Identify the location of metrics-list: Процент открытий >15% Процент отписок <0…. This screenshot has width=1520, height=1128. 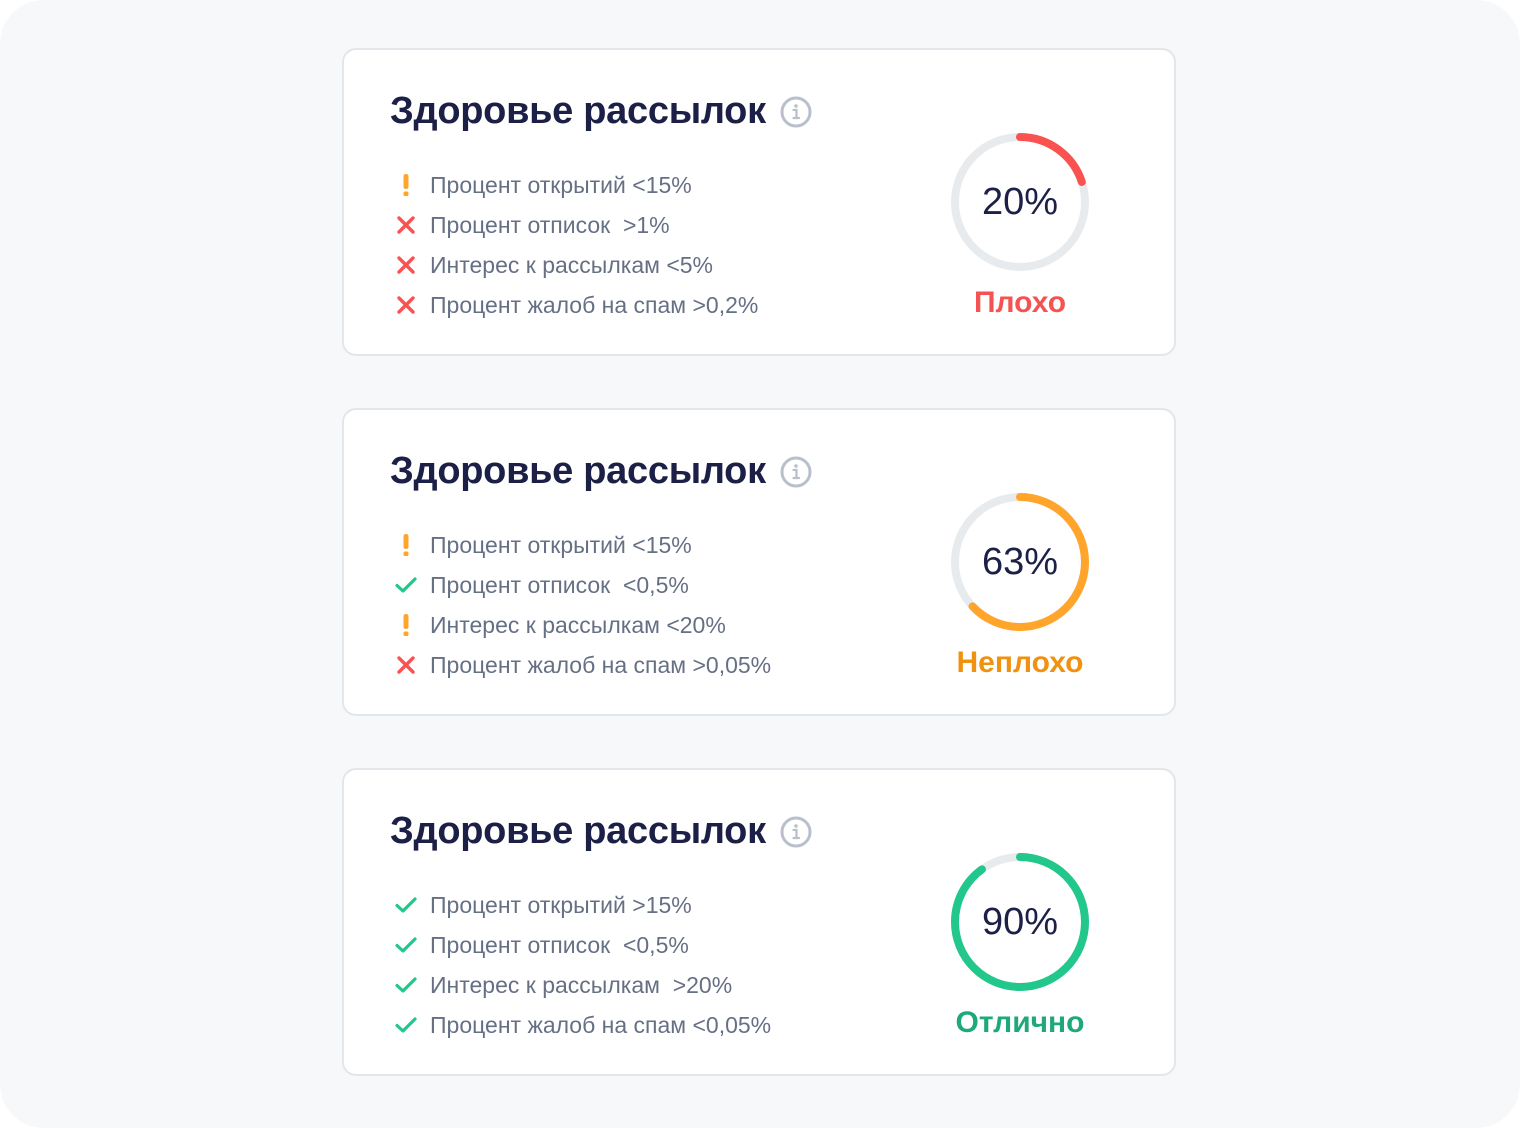
(582, 965).